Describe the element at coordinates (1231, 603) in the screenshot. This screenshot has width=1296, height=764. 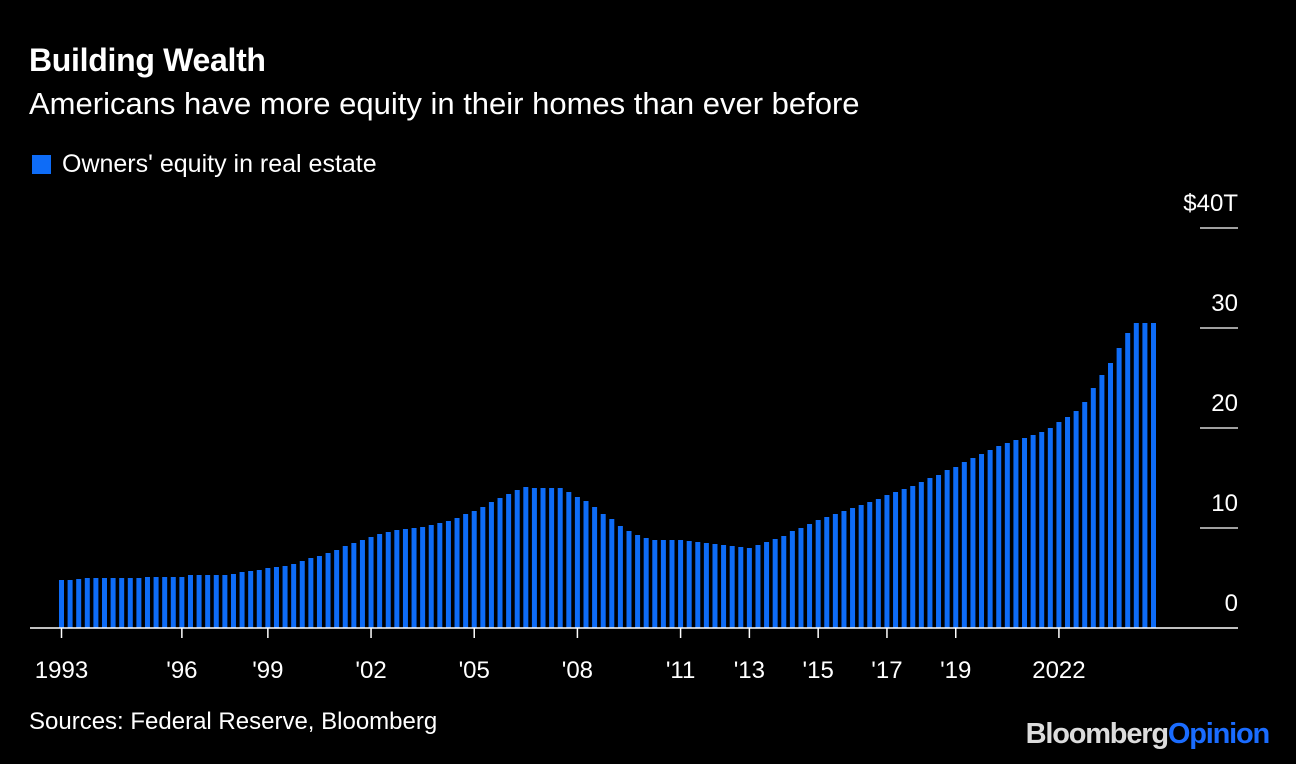
I see `y-tick-label: 0` at that location.